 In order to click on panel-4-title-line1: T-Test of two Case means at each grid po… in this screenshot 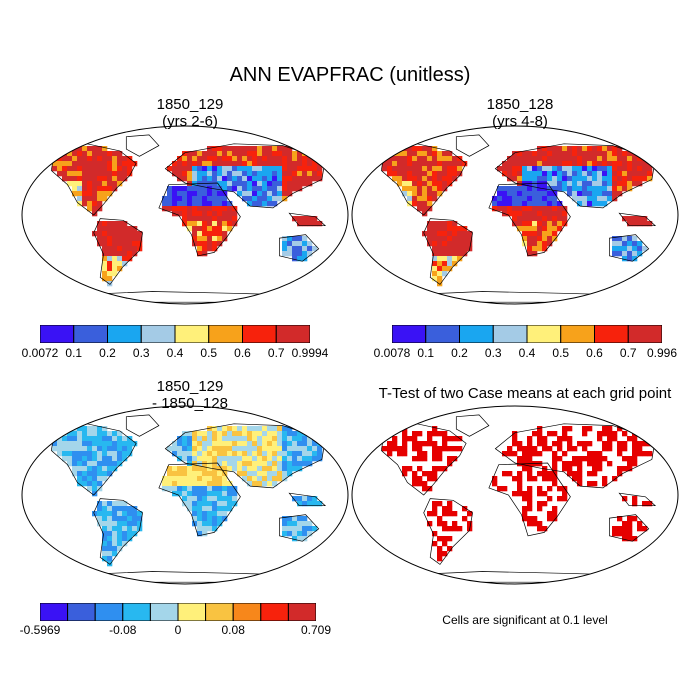, I will do `click(525, 393)`.